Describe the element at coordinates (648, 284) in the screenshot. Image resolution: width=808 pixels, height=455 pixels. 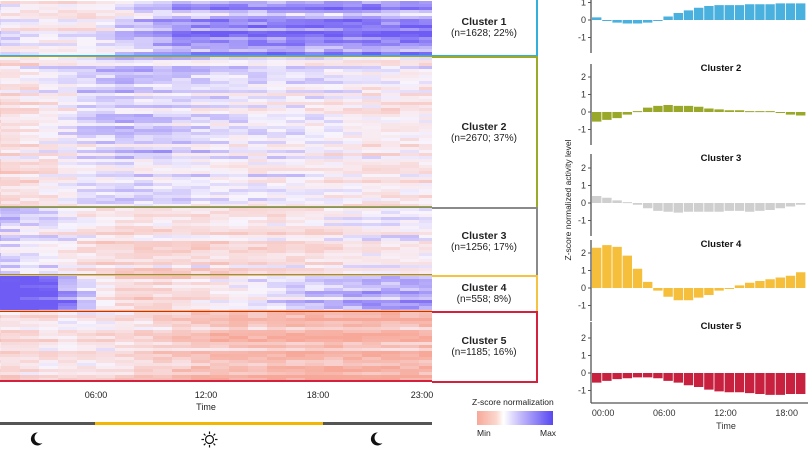
I see `bar` at that location.